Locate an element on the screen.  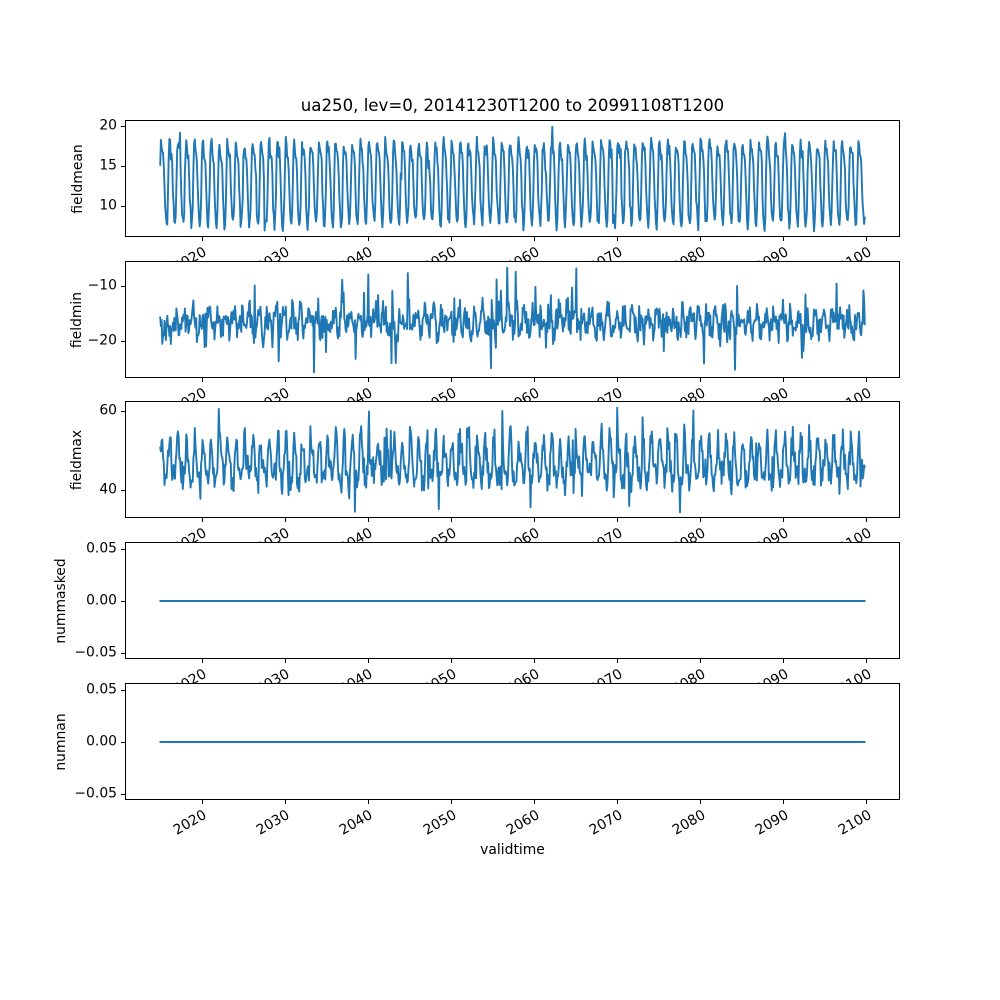
subplot-nummasked-axes is located at coordinates (512, 600).